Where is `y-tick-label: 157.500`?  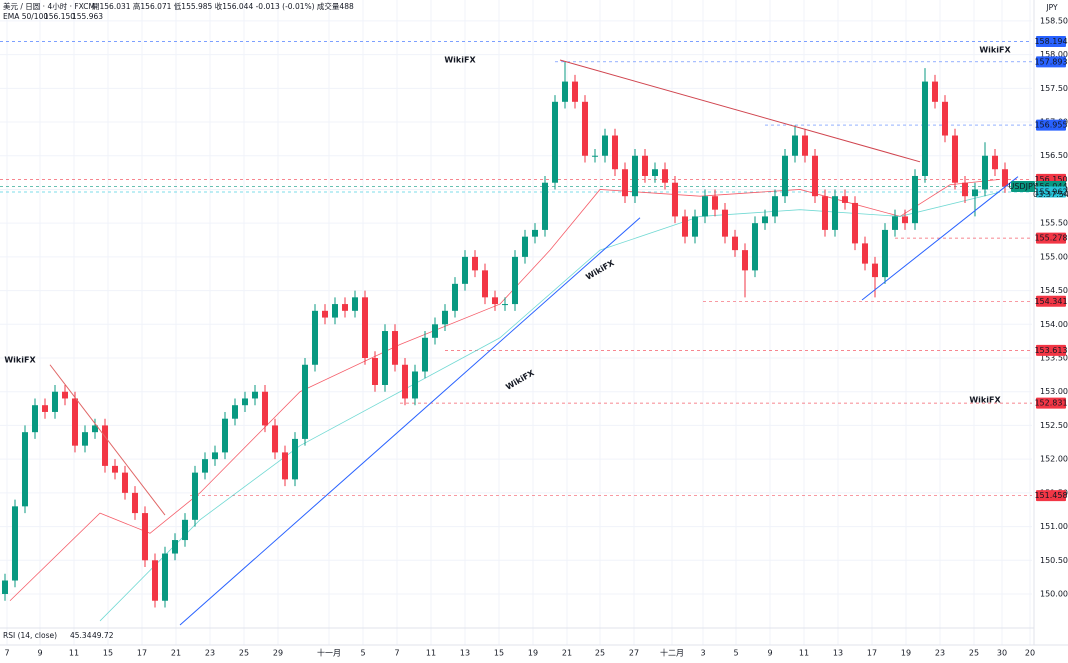 y-tick-label: 157.500 is located at coordinates (1054, 88).